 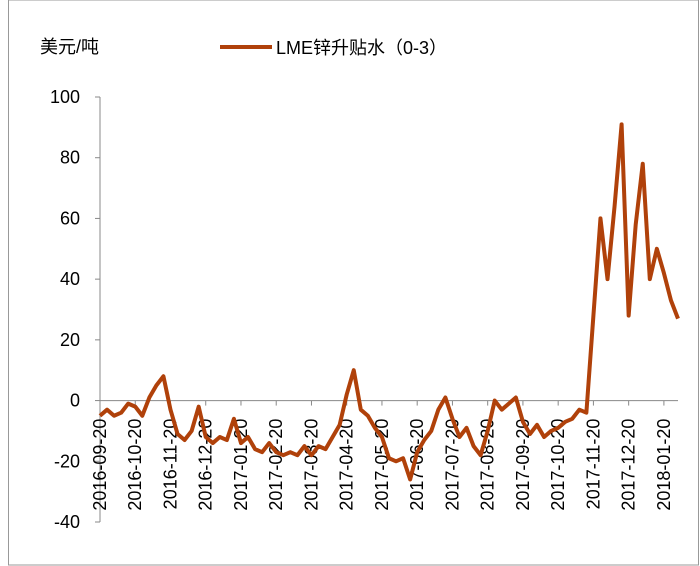 What do you see at coordinates (135, 465) in the screenshot?
I see `x-tick-label: 2016-10-20` at bounding box center [135, 465].